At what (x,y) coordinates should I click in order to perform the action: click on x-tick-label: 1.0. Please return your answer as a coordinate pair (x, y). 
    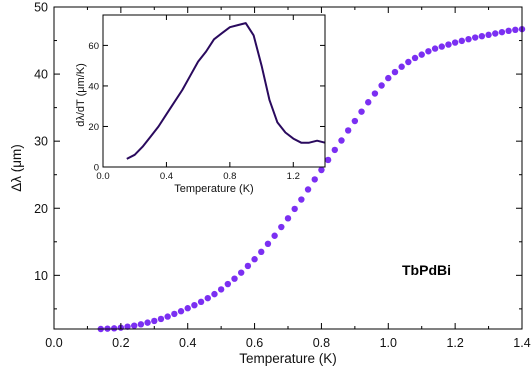
    Looking at the image, I should click on (388, 343).